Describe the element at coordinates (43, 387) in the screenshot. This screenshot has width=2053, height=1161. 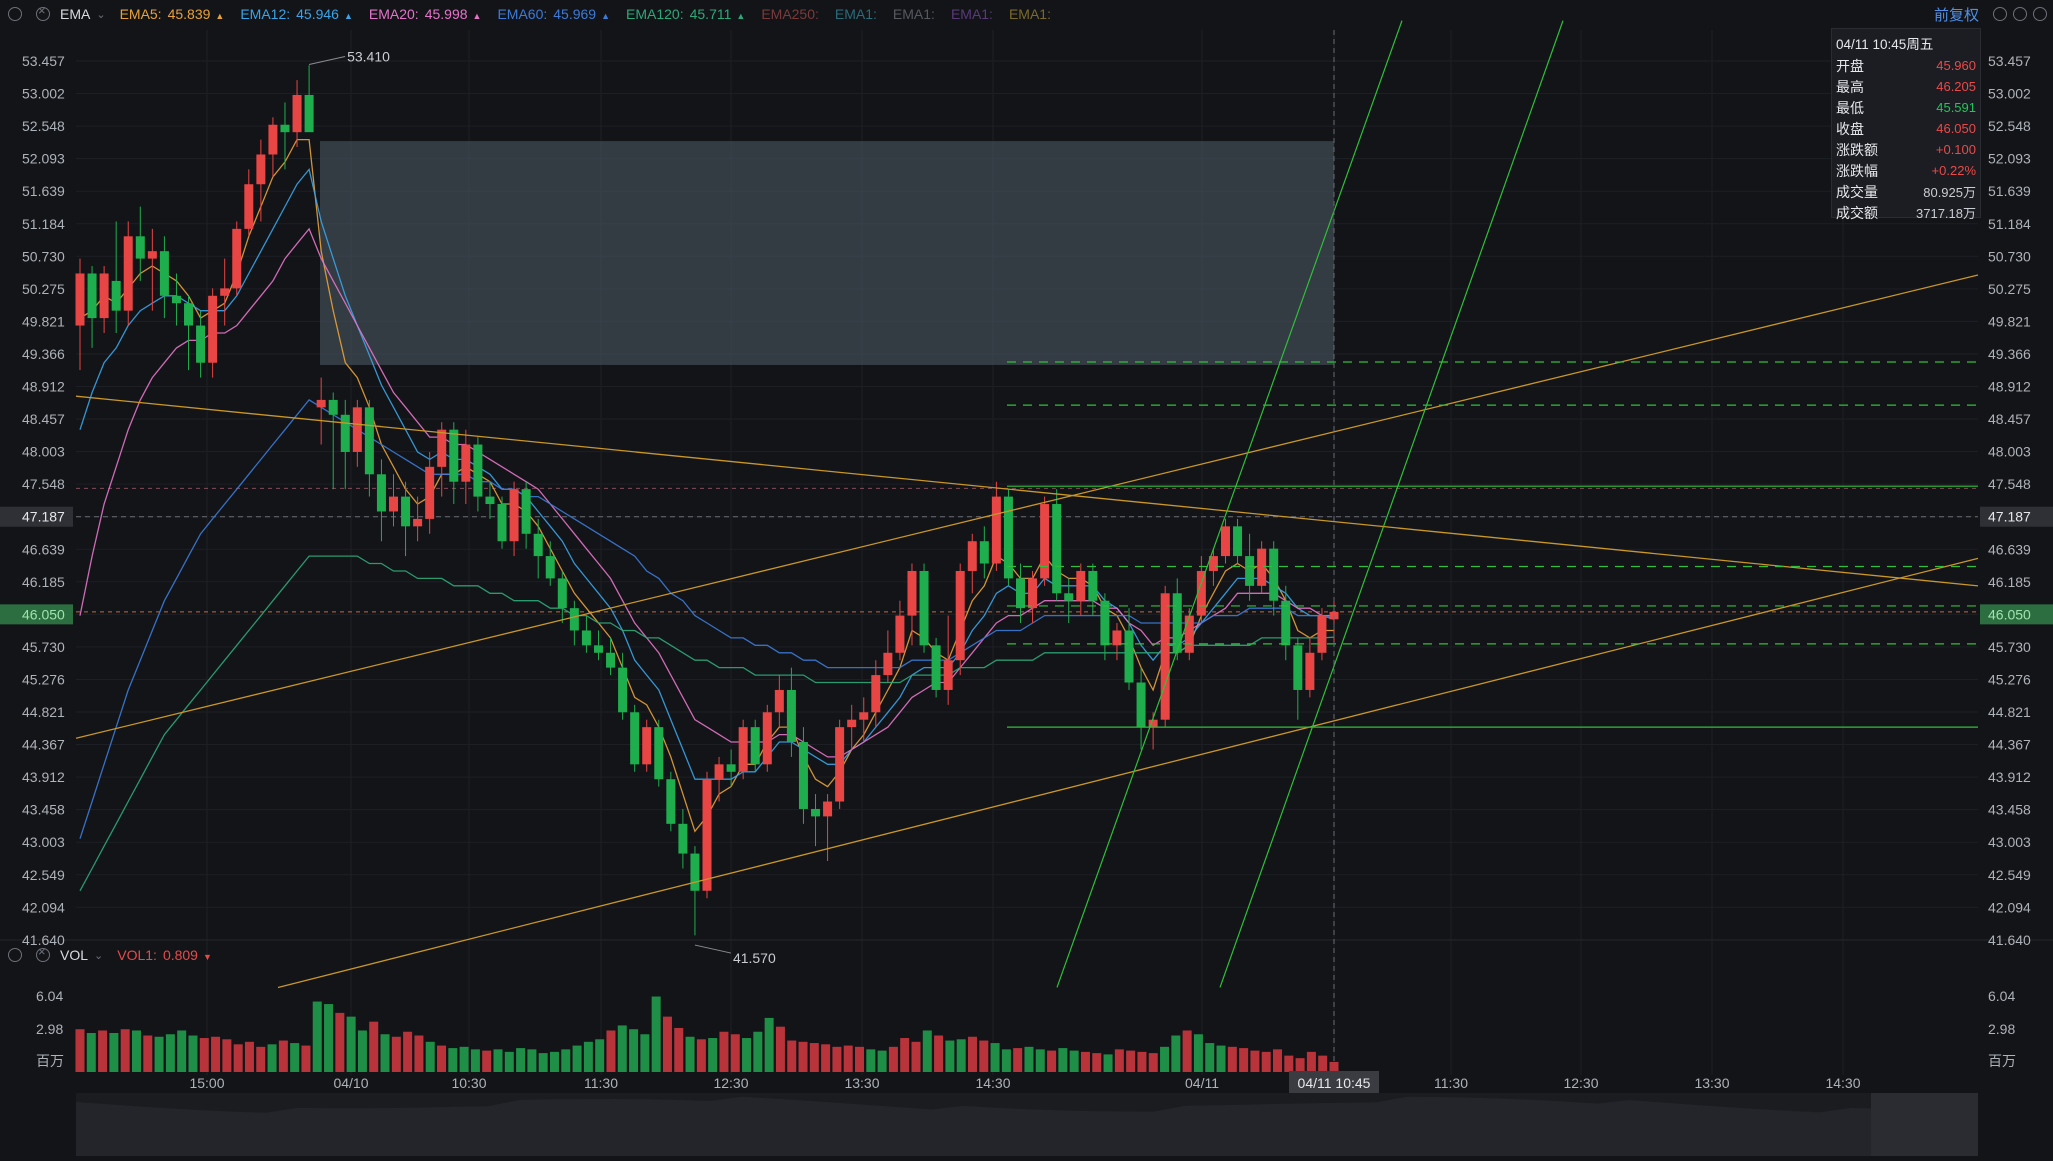
I see `price-tick-label: 48.912` at that location.